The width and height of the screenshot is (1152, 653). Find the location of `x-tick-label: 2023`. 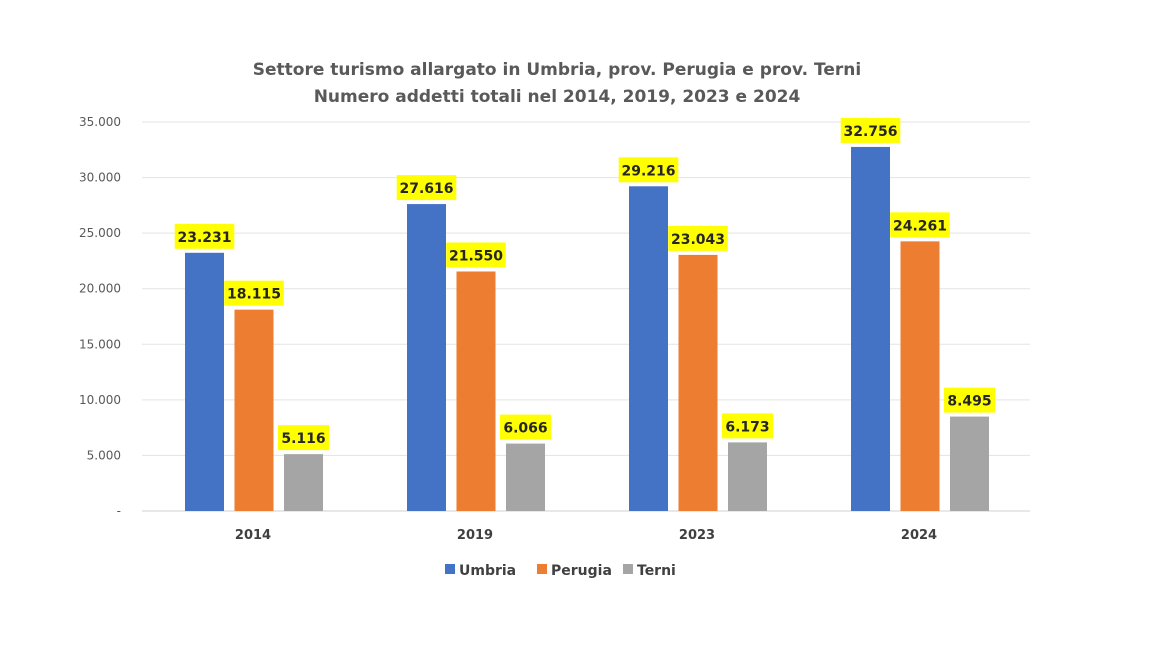

x-tick-label: 2023 is located at coordinates (697, 535).